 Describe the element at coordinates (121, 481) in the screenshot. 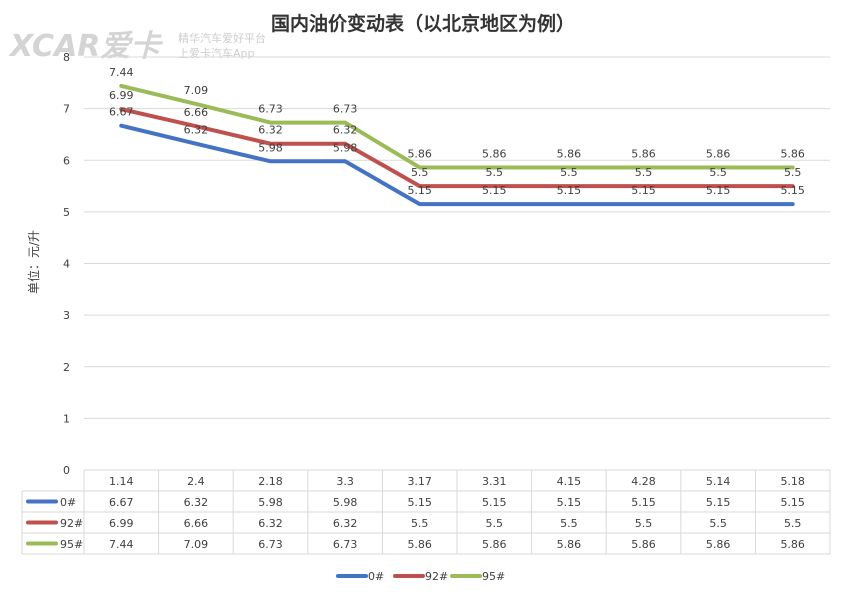

I see `x-tick-label: 1.14` at that location.